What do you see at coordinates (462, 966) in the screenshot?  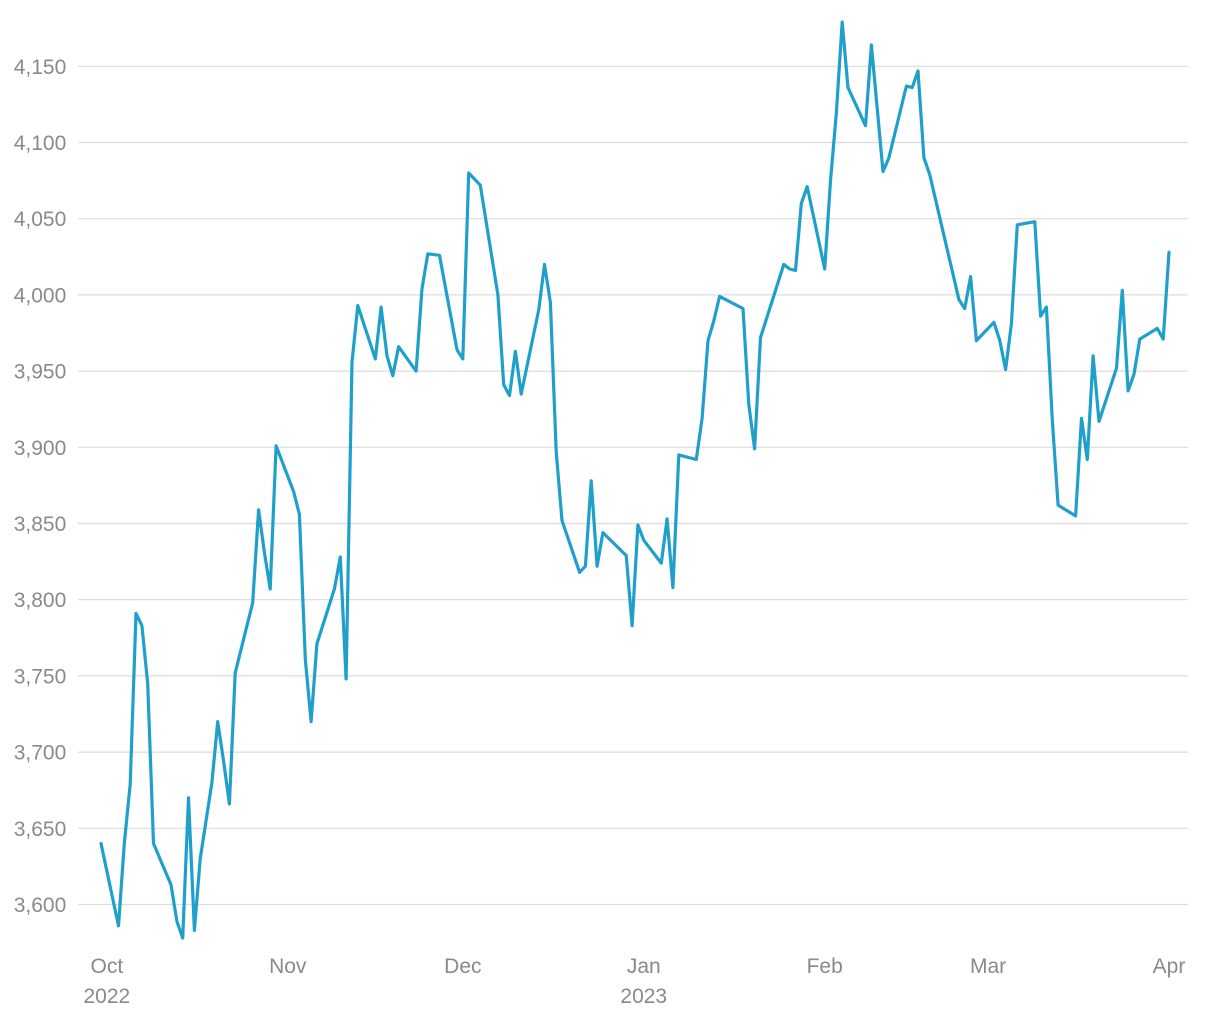 I see `x-tick-label: Dec` at bounding box center [462, 966].